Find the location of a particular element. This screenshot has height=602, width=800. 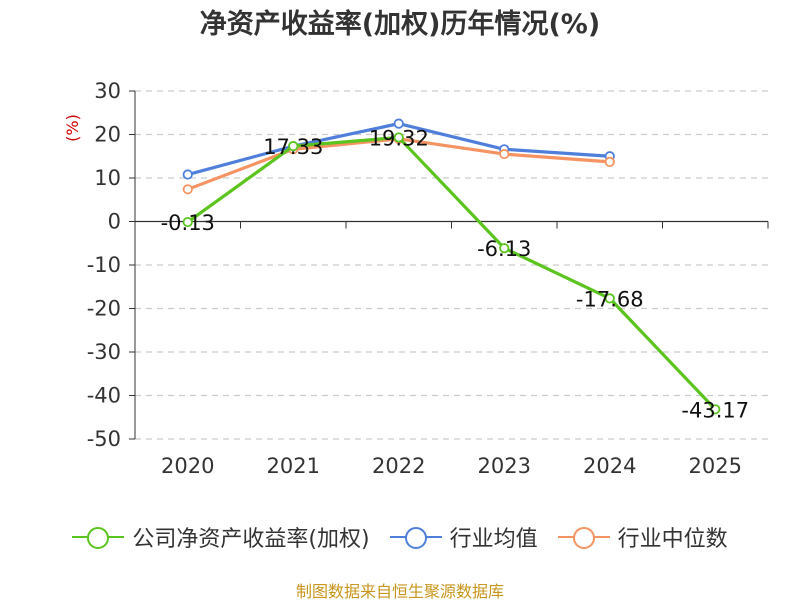

y-tick-label: -30 is located at coordinates (104, 352).